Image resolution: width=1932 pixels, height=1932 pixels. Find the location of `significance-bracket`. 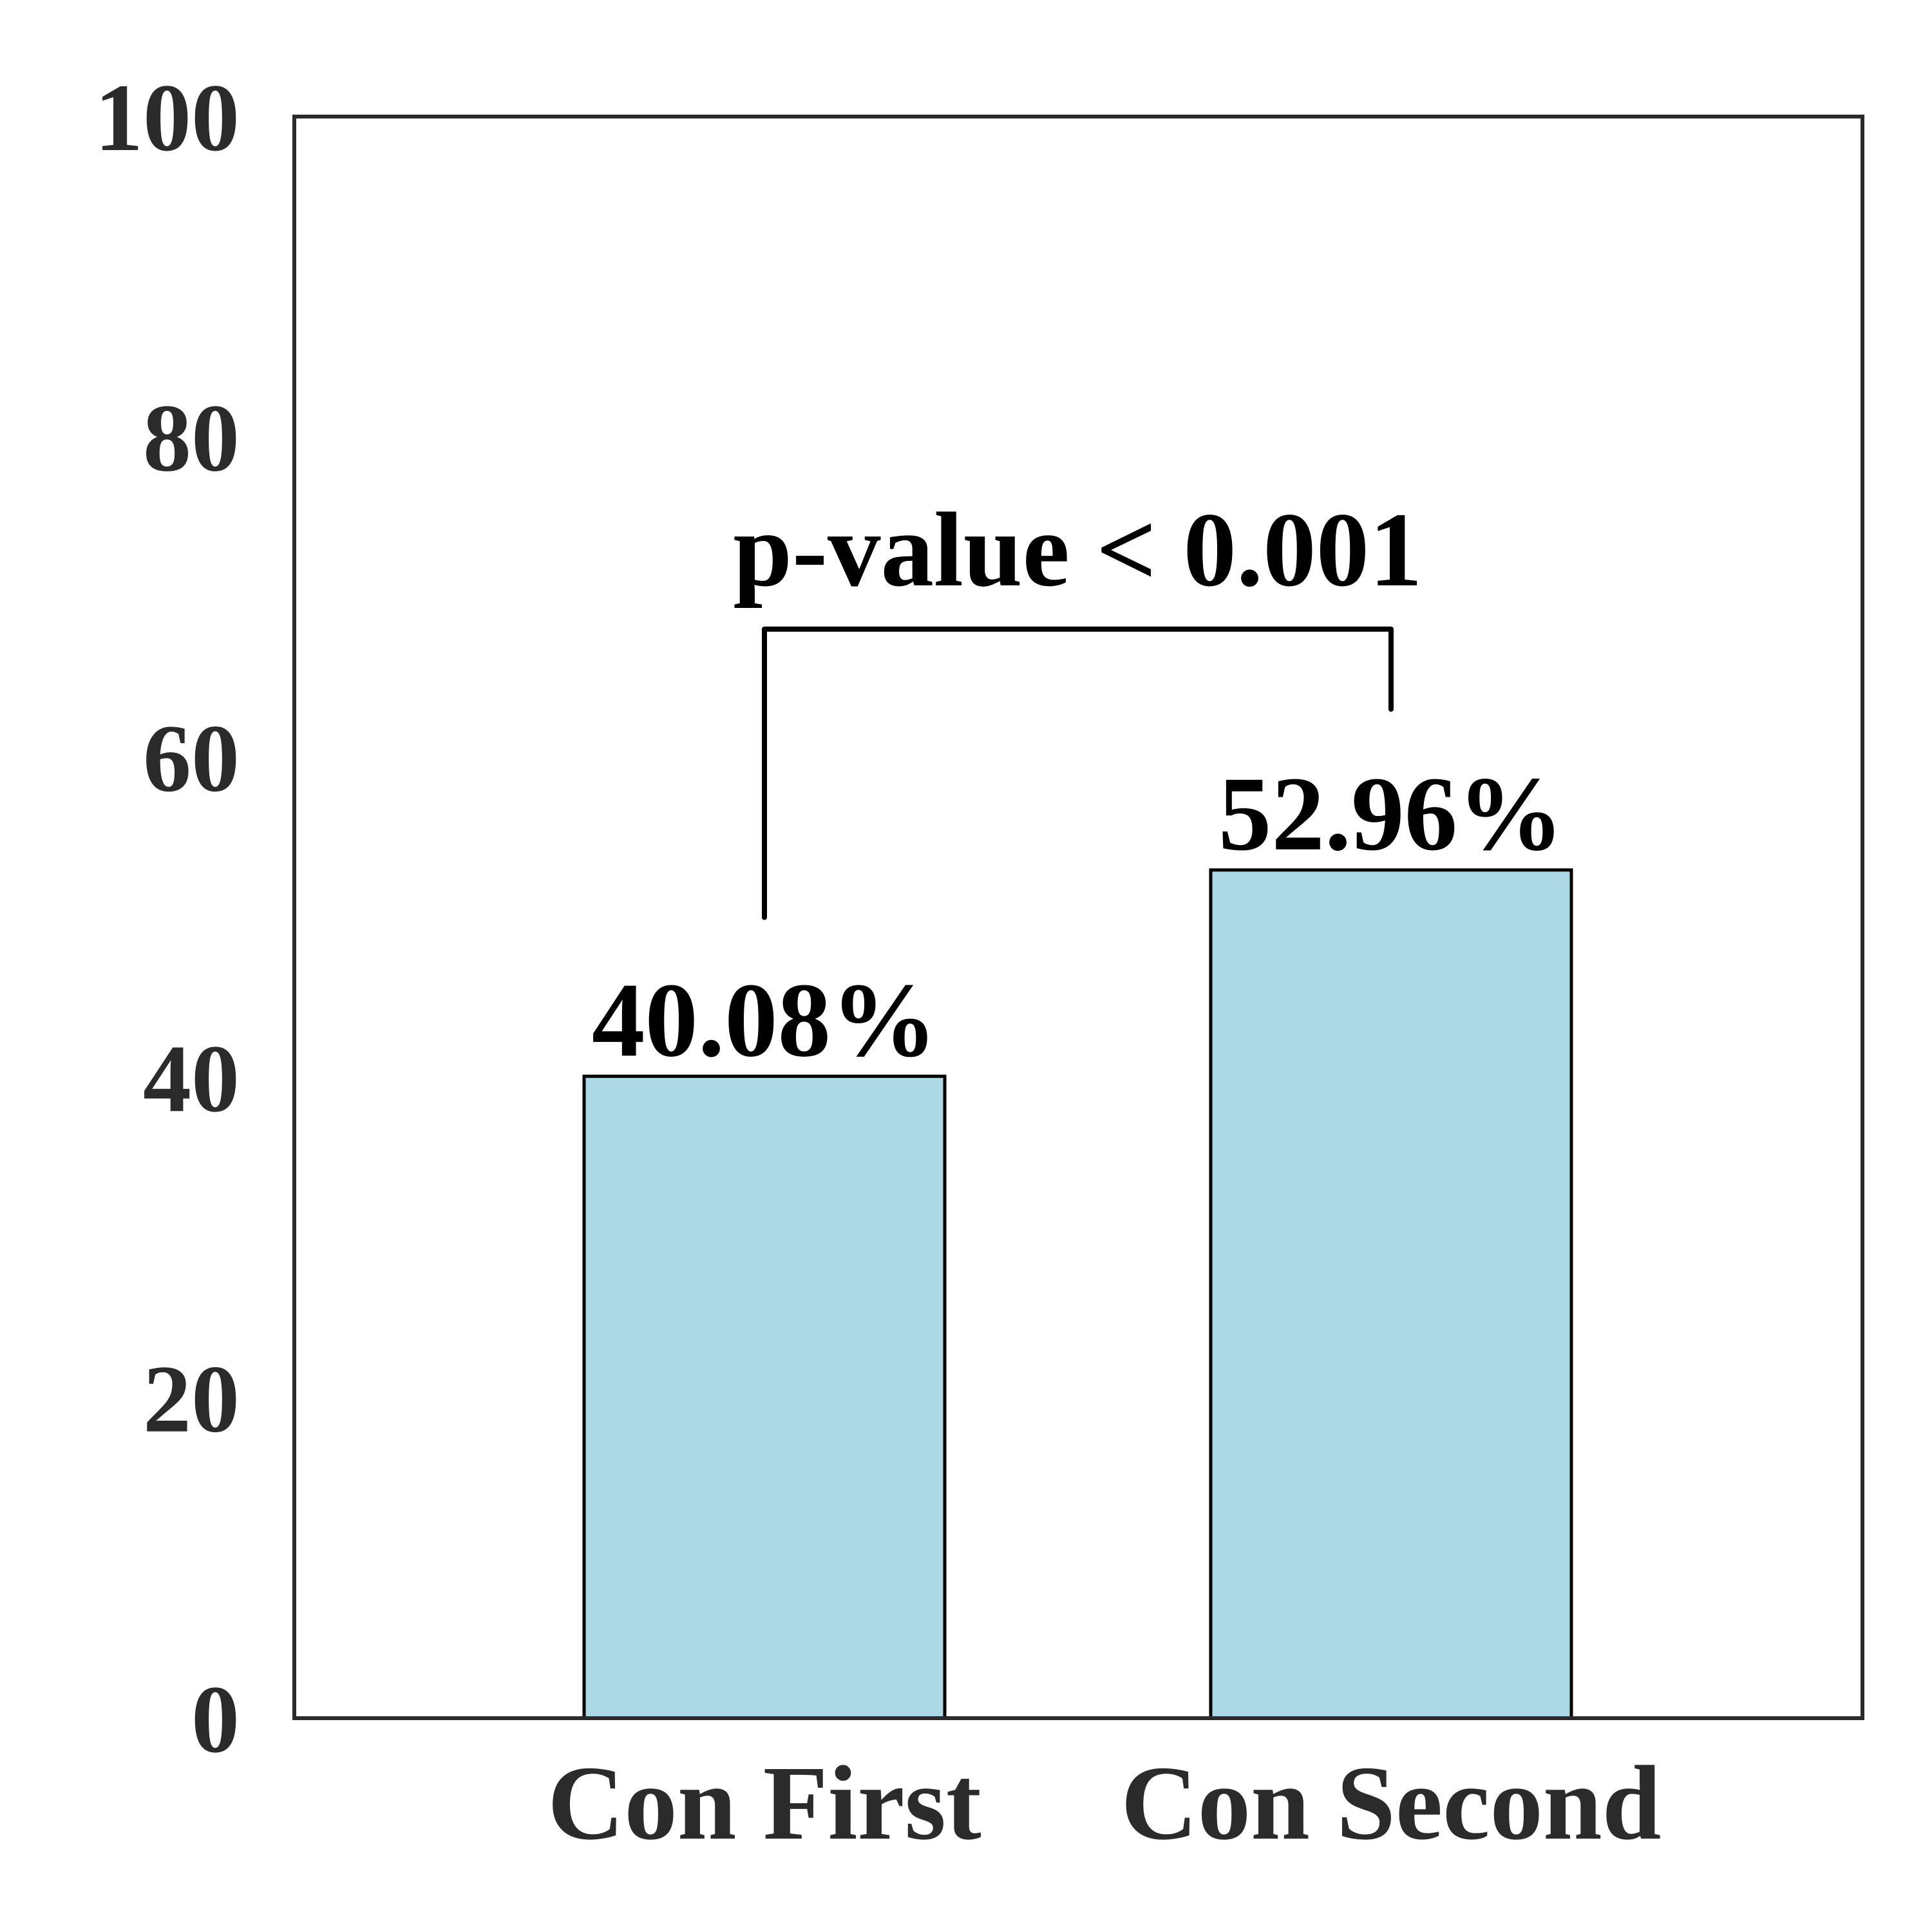

significance-bracket is located at coordinates (1078, 773).